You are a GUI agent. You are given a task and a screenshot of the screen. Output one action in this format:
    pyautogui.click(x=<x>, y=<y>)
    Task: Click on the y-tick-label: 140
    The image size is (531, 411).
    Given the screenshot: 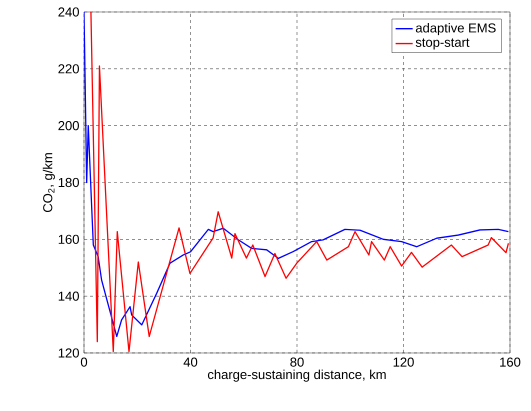 What is the action you would take?
    pyautogui.click(x=68, y=296)
    